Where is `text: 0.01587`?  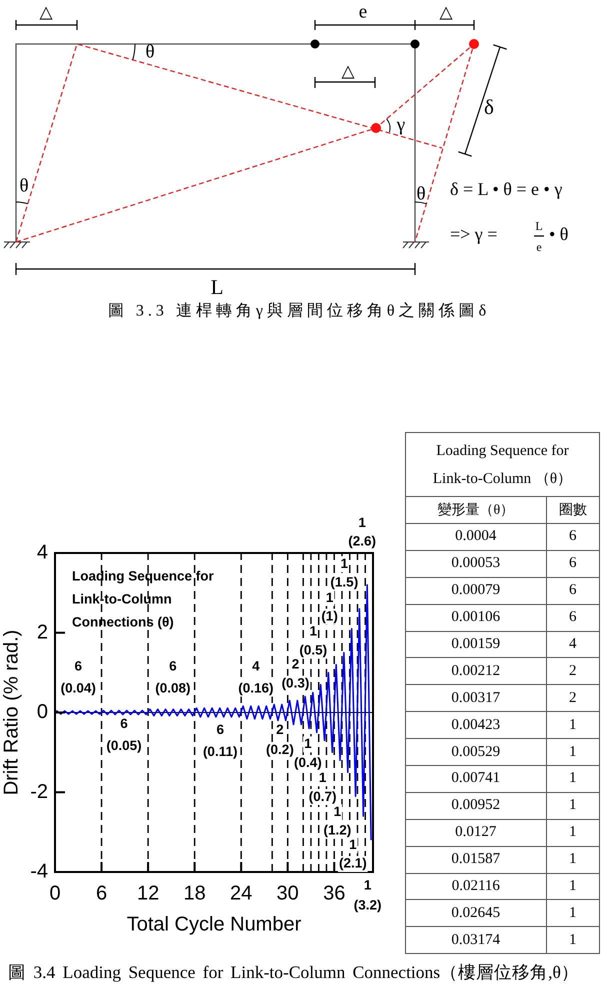 text: 0.01587 is located at coordinates (476, 860).